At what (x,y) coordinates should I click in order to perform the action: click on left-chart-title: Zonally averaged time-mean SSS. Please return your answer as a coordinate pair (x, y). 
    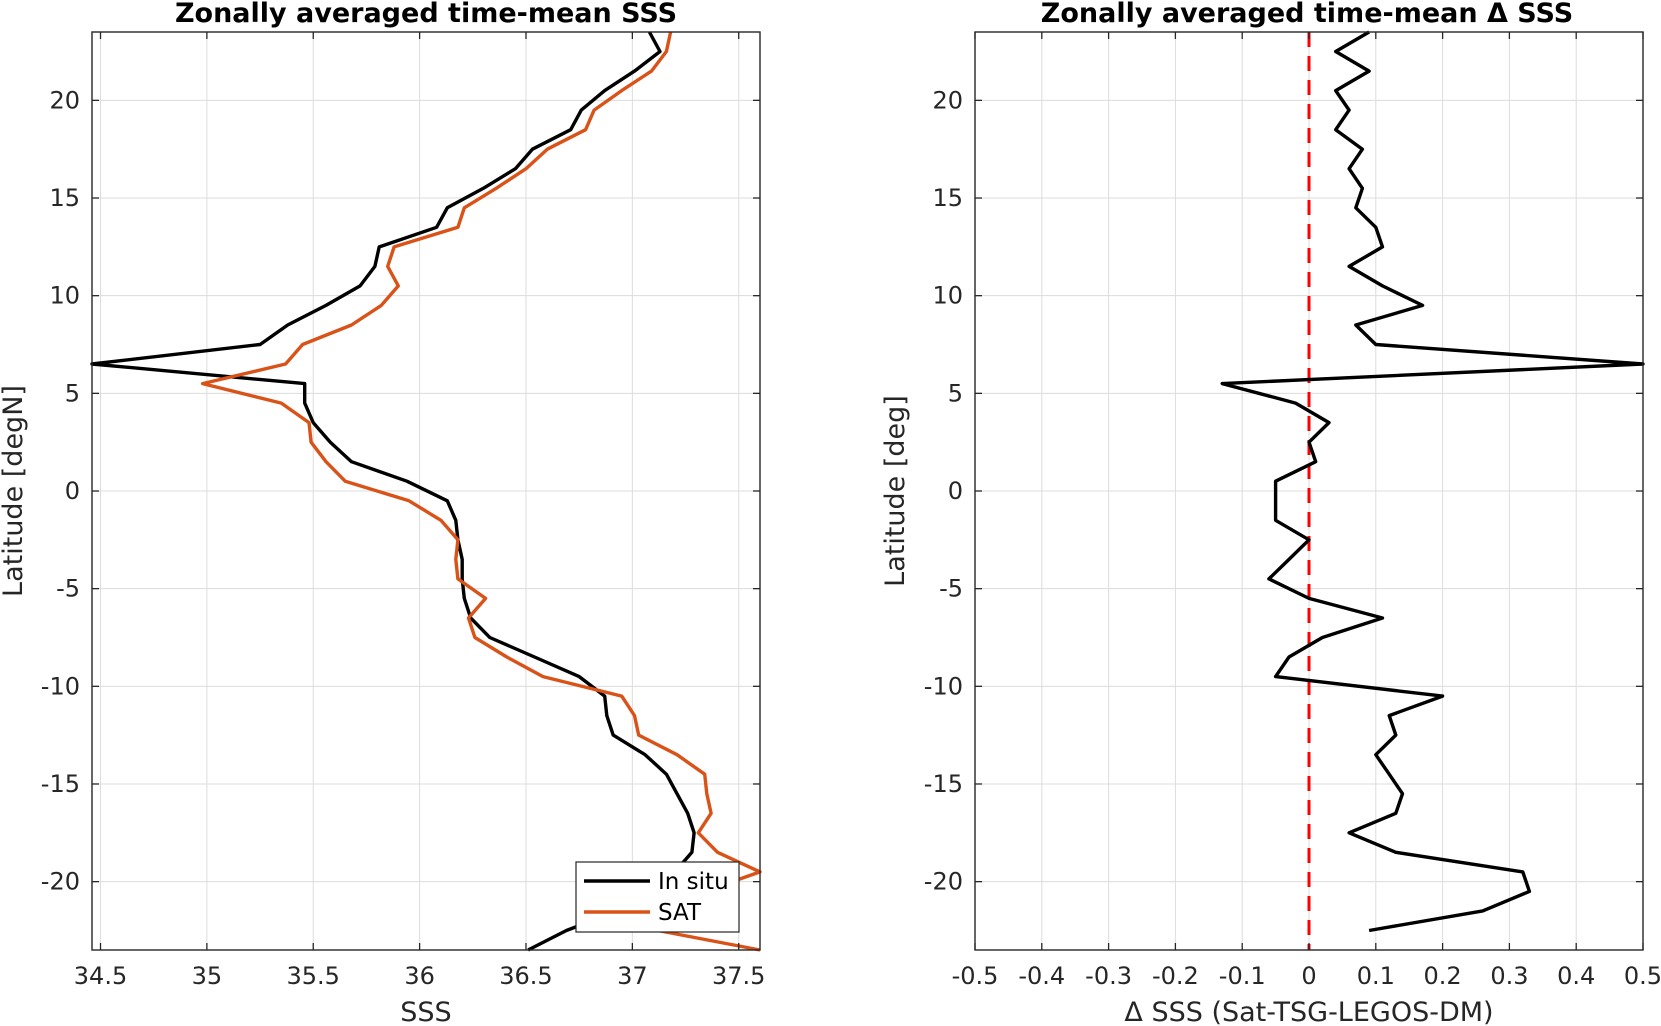
    Looking at the image, I should click on (426, 14).